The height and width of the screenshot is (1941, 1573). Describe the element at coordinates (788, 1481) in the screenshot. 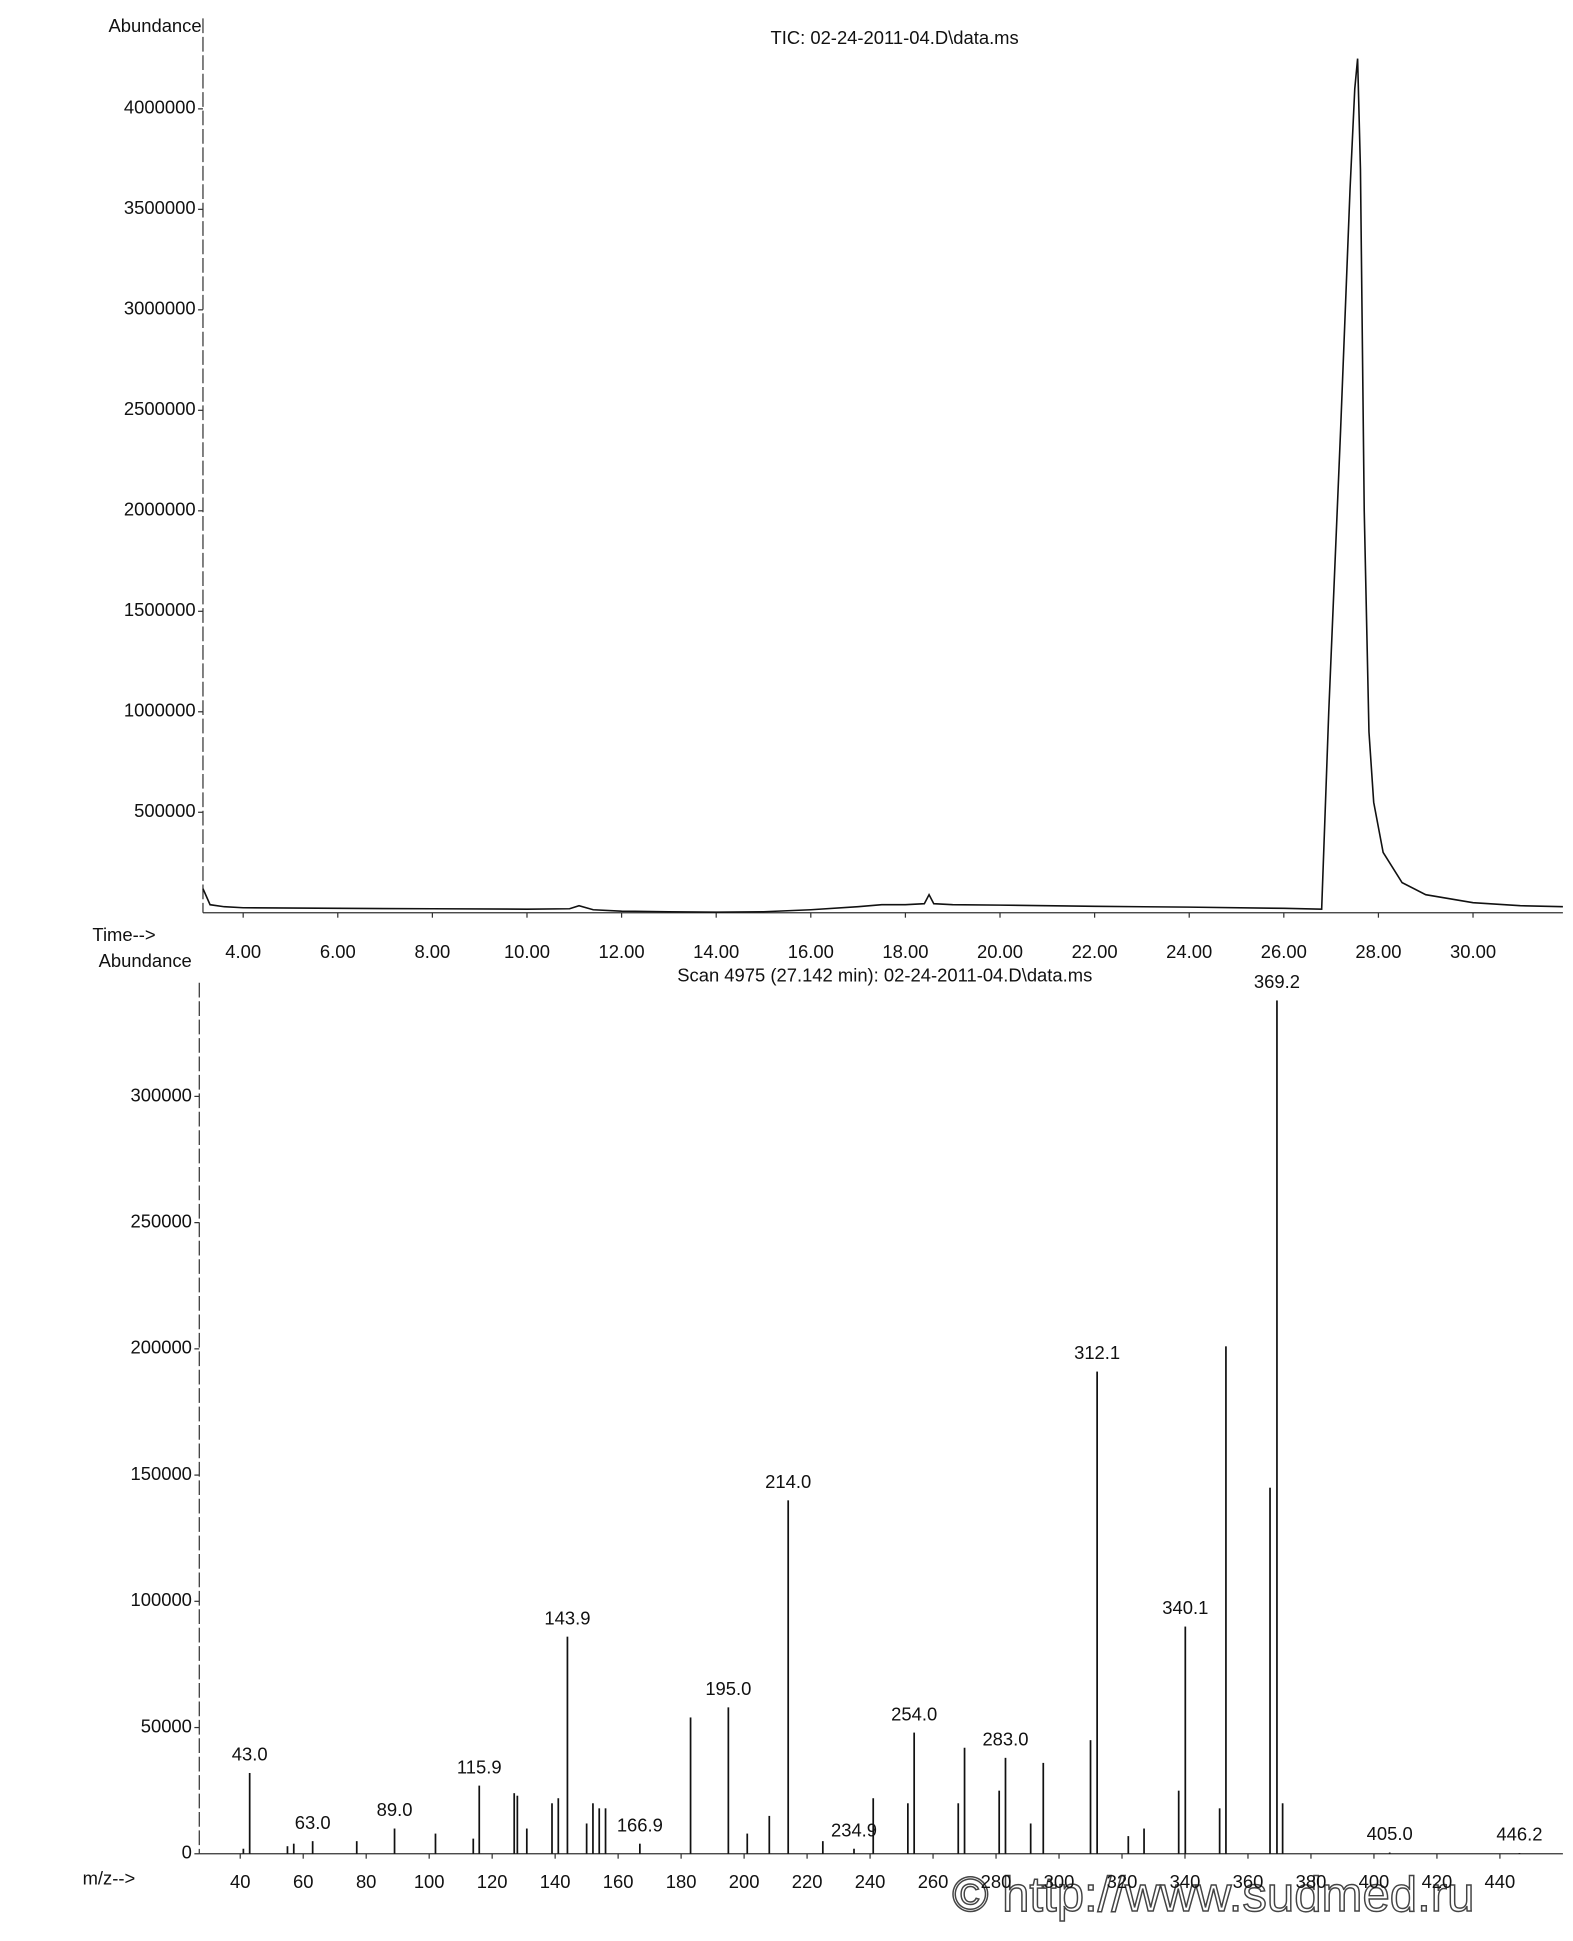

I see `peak-label: 214.0` at that location.